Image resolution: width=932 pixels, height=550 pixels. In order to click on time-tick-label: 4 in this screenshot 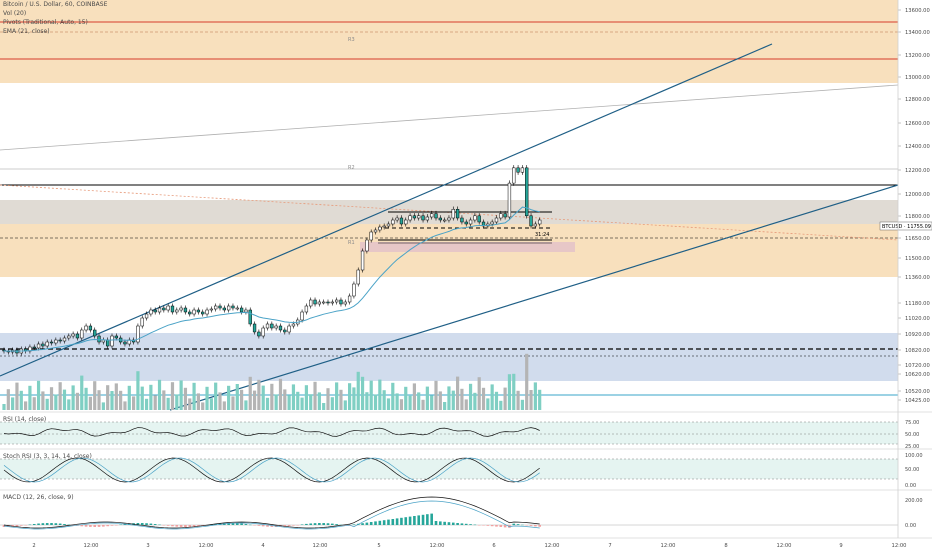, I will do `click(263, 546)`.